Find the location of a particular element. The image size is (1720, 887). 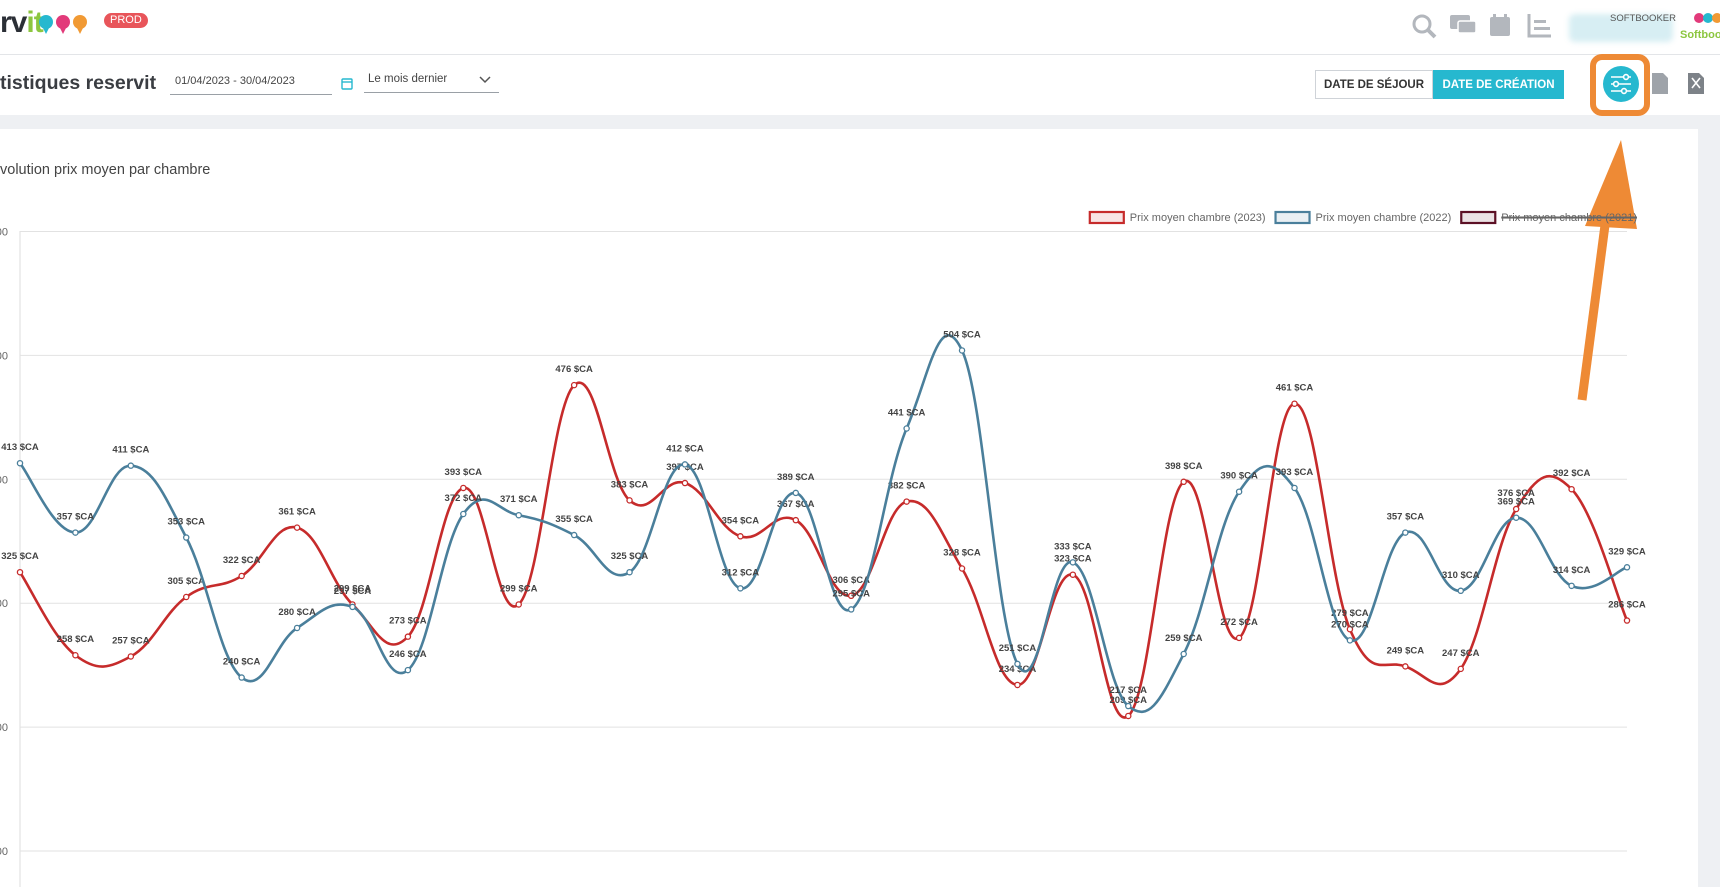

filter-icon is located at coordinates (1621, 84).